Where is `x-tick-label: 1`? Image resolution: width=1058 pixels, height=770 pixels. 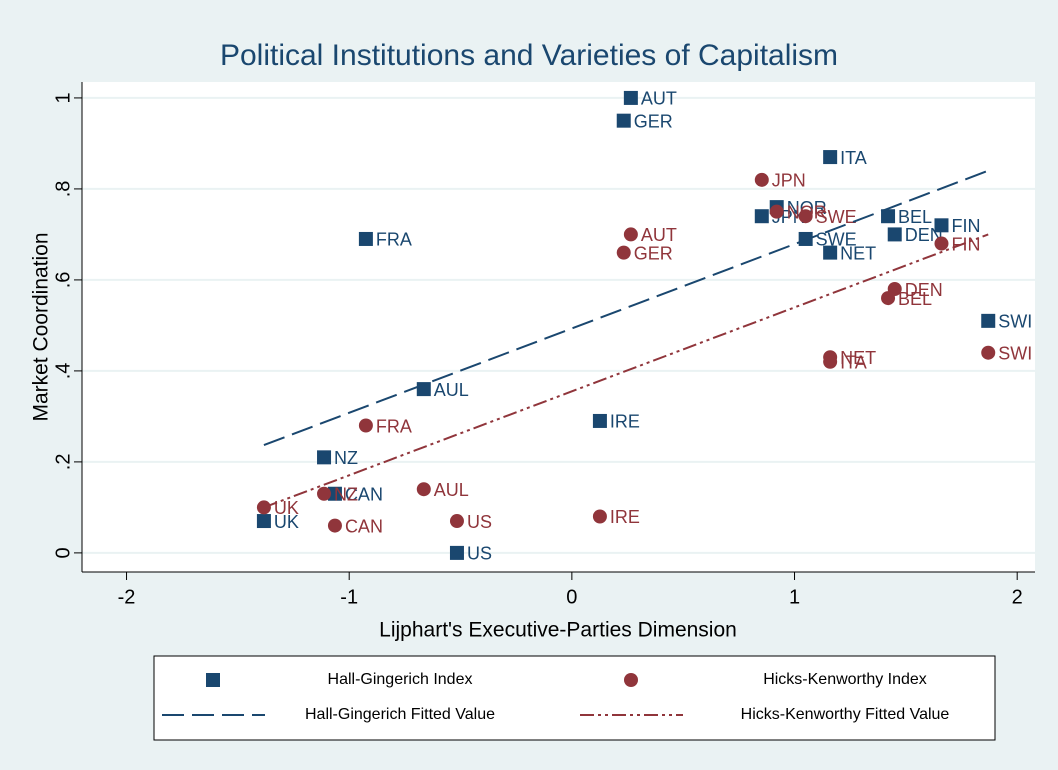 x-tick-label: 1 is located at coordinates (794, 597).